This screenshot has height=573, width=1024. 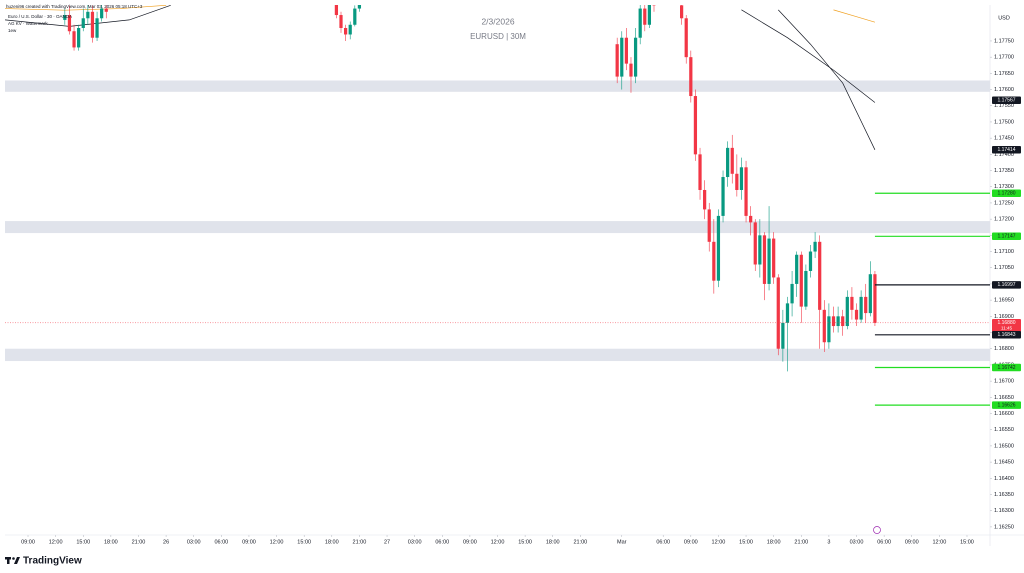 What do you see at coordinates (1004, 171) in the screenshot?
I see `y-tick-label: 1.17350` at bounding box center [1004, 171].